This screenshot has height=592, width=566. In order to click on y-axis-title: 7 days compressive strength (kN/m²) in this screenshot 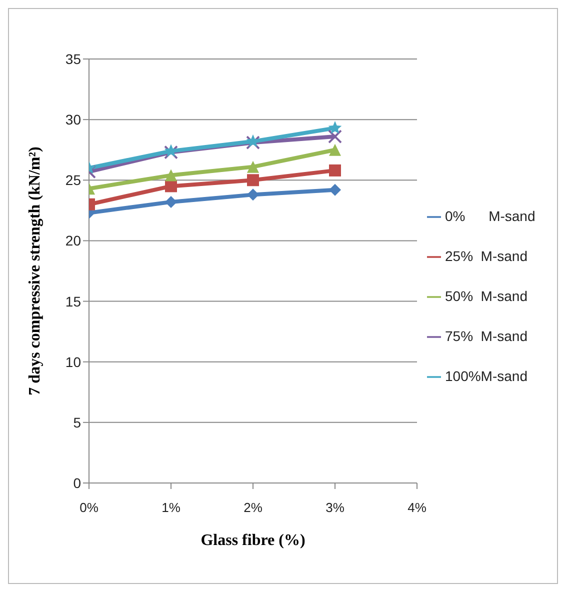, I will do `click(35, 271)`.